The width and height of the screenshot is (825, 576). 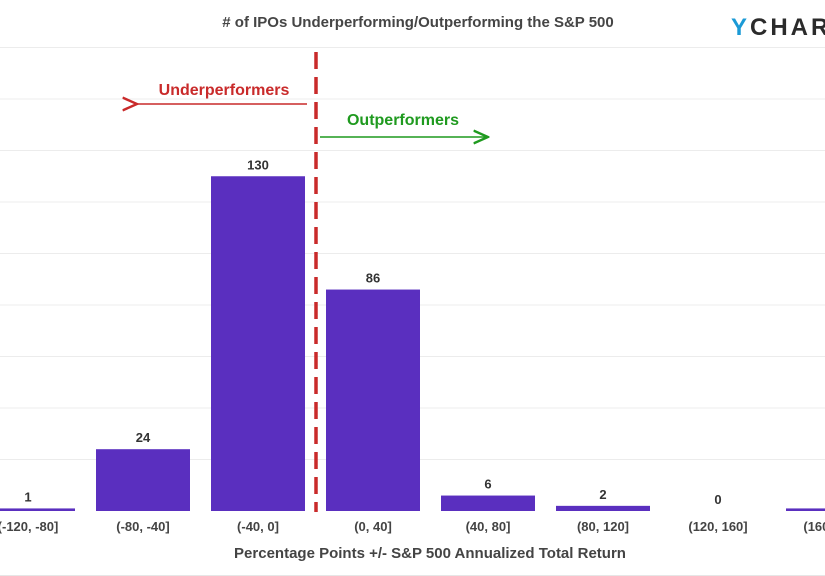 I want to click on bar-value-label: 130, so click(x=258, y=164).